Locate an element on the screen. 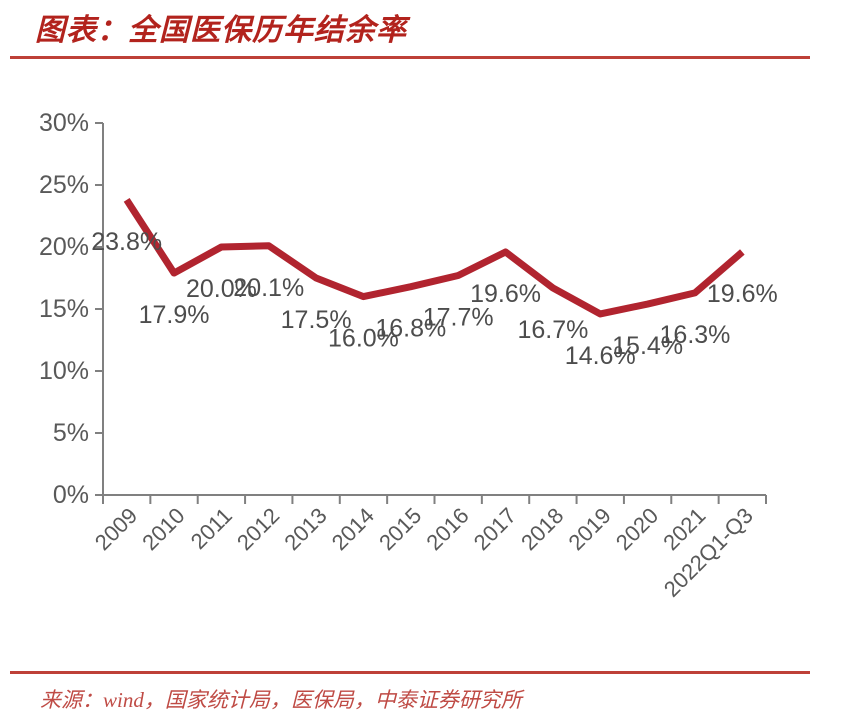 Image resolution: width=864 pixels, height=725 pixels. y-tick-label: 0% is located at coordinates (71, 495).